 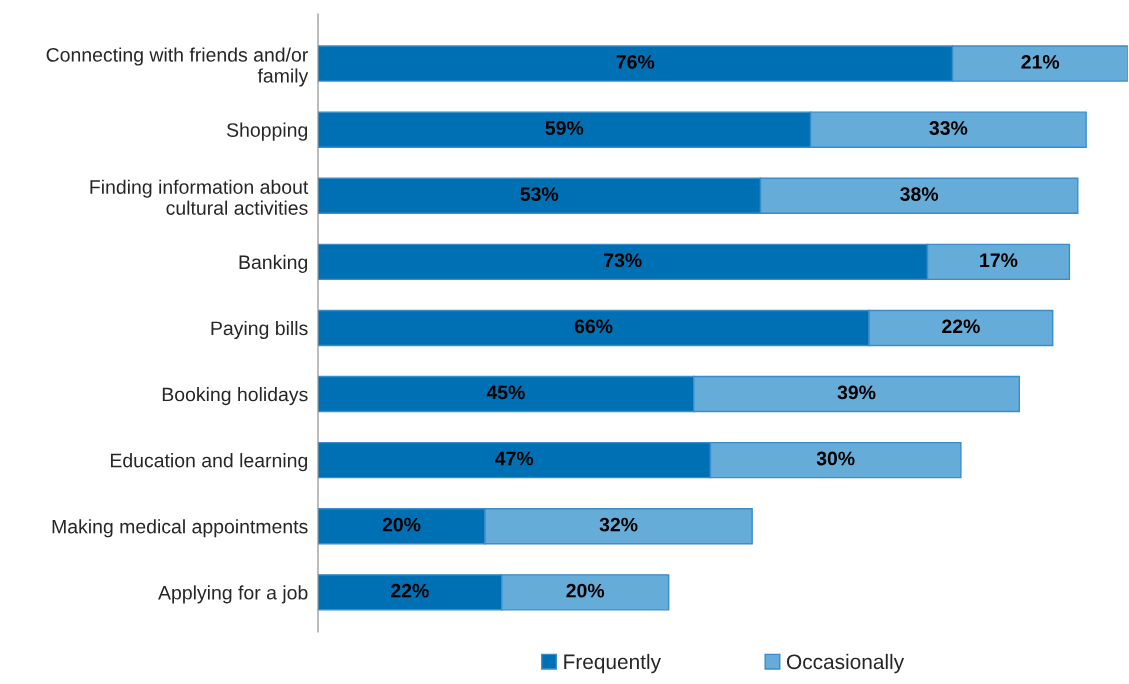 I want to click on y-tick-label: Education and learning, so click(x=209, y=462).